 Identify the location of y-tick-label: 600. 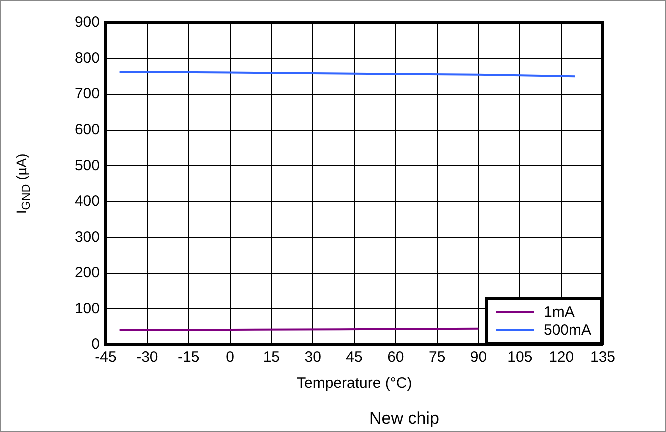
(87, 129).